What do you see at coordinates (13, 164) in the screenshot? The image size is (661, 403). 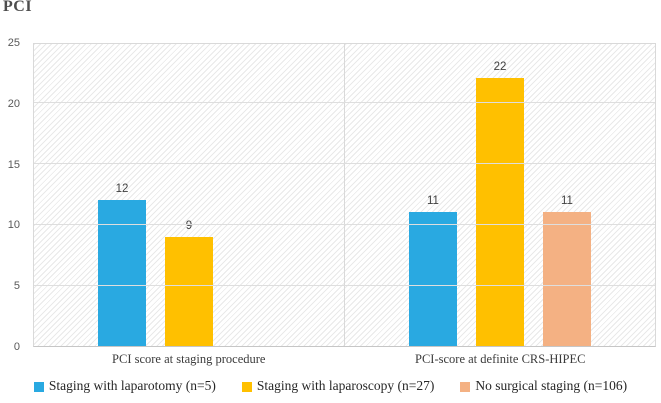 I see `y-tick-label: 15` at bounding box center [13, 164].